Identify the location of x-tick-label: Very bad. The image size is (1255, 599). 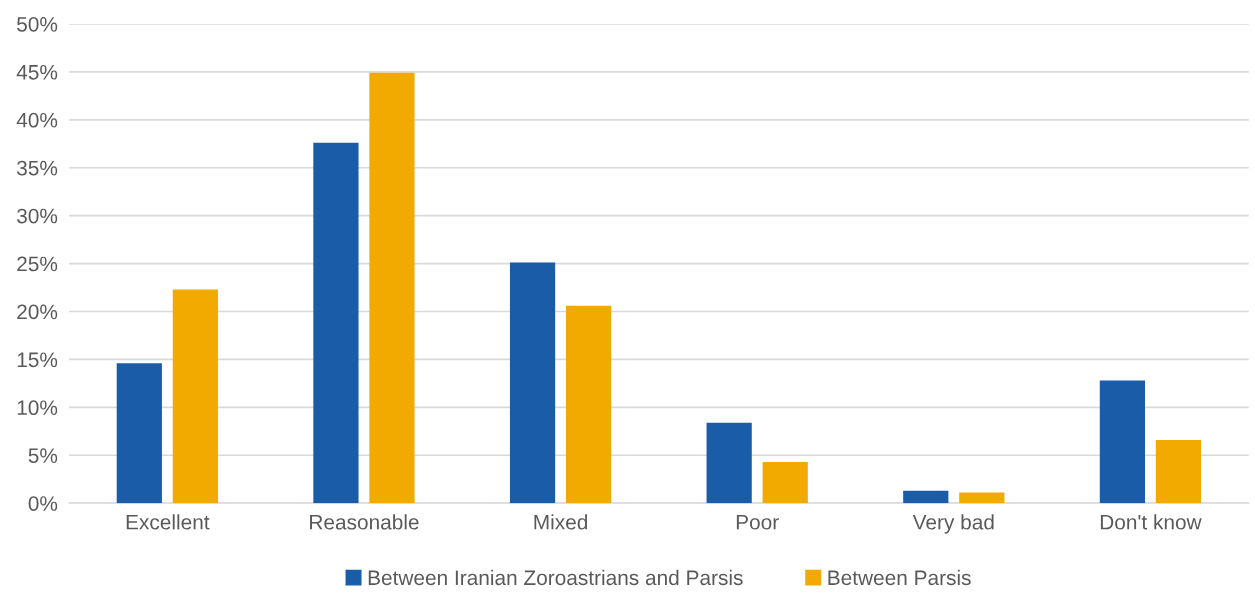
(953, 524).